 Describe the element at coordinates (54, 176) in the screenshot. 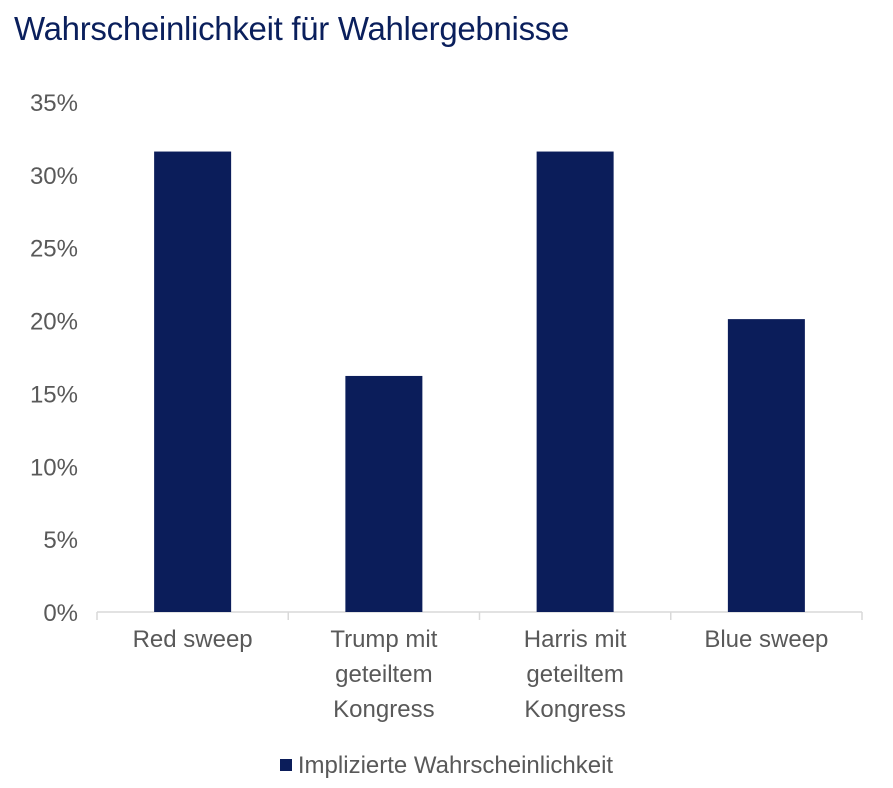

I see `y-tick-label: 30%` at that location.